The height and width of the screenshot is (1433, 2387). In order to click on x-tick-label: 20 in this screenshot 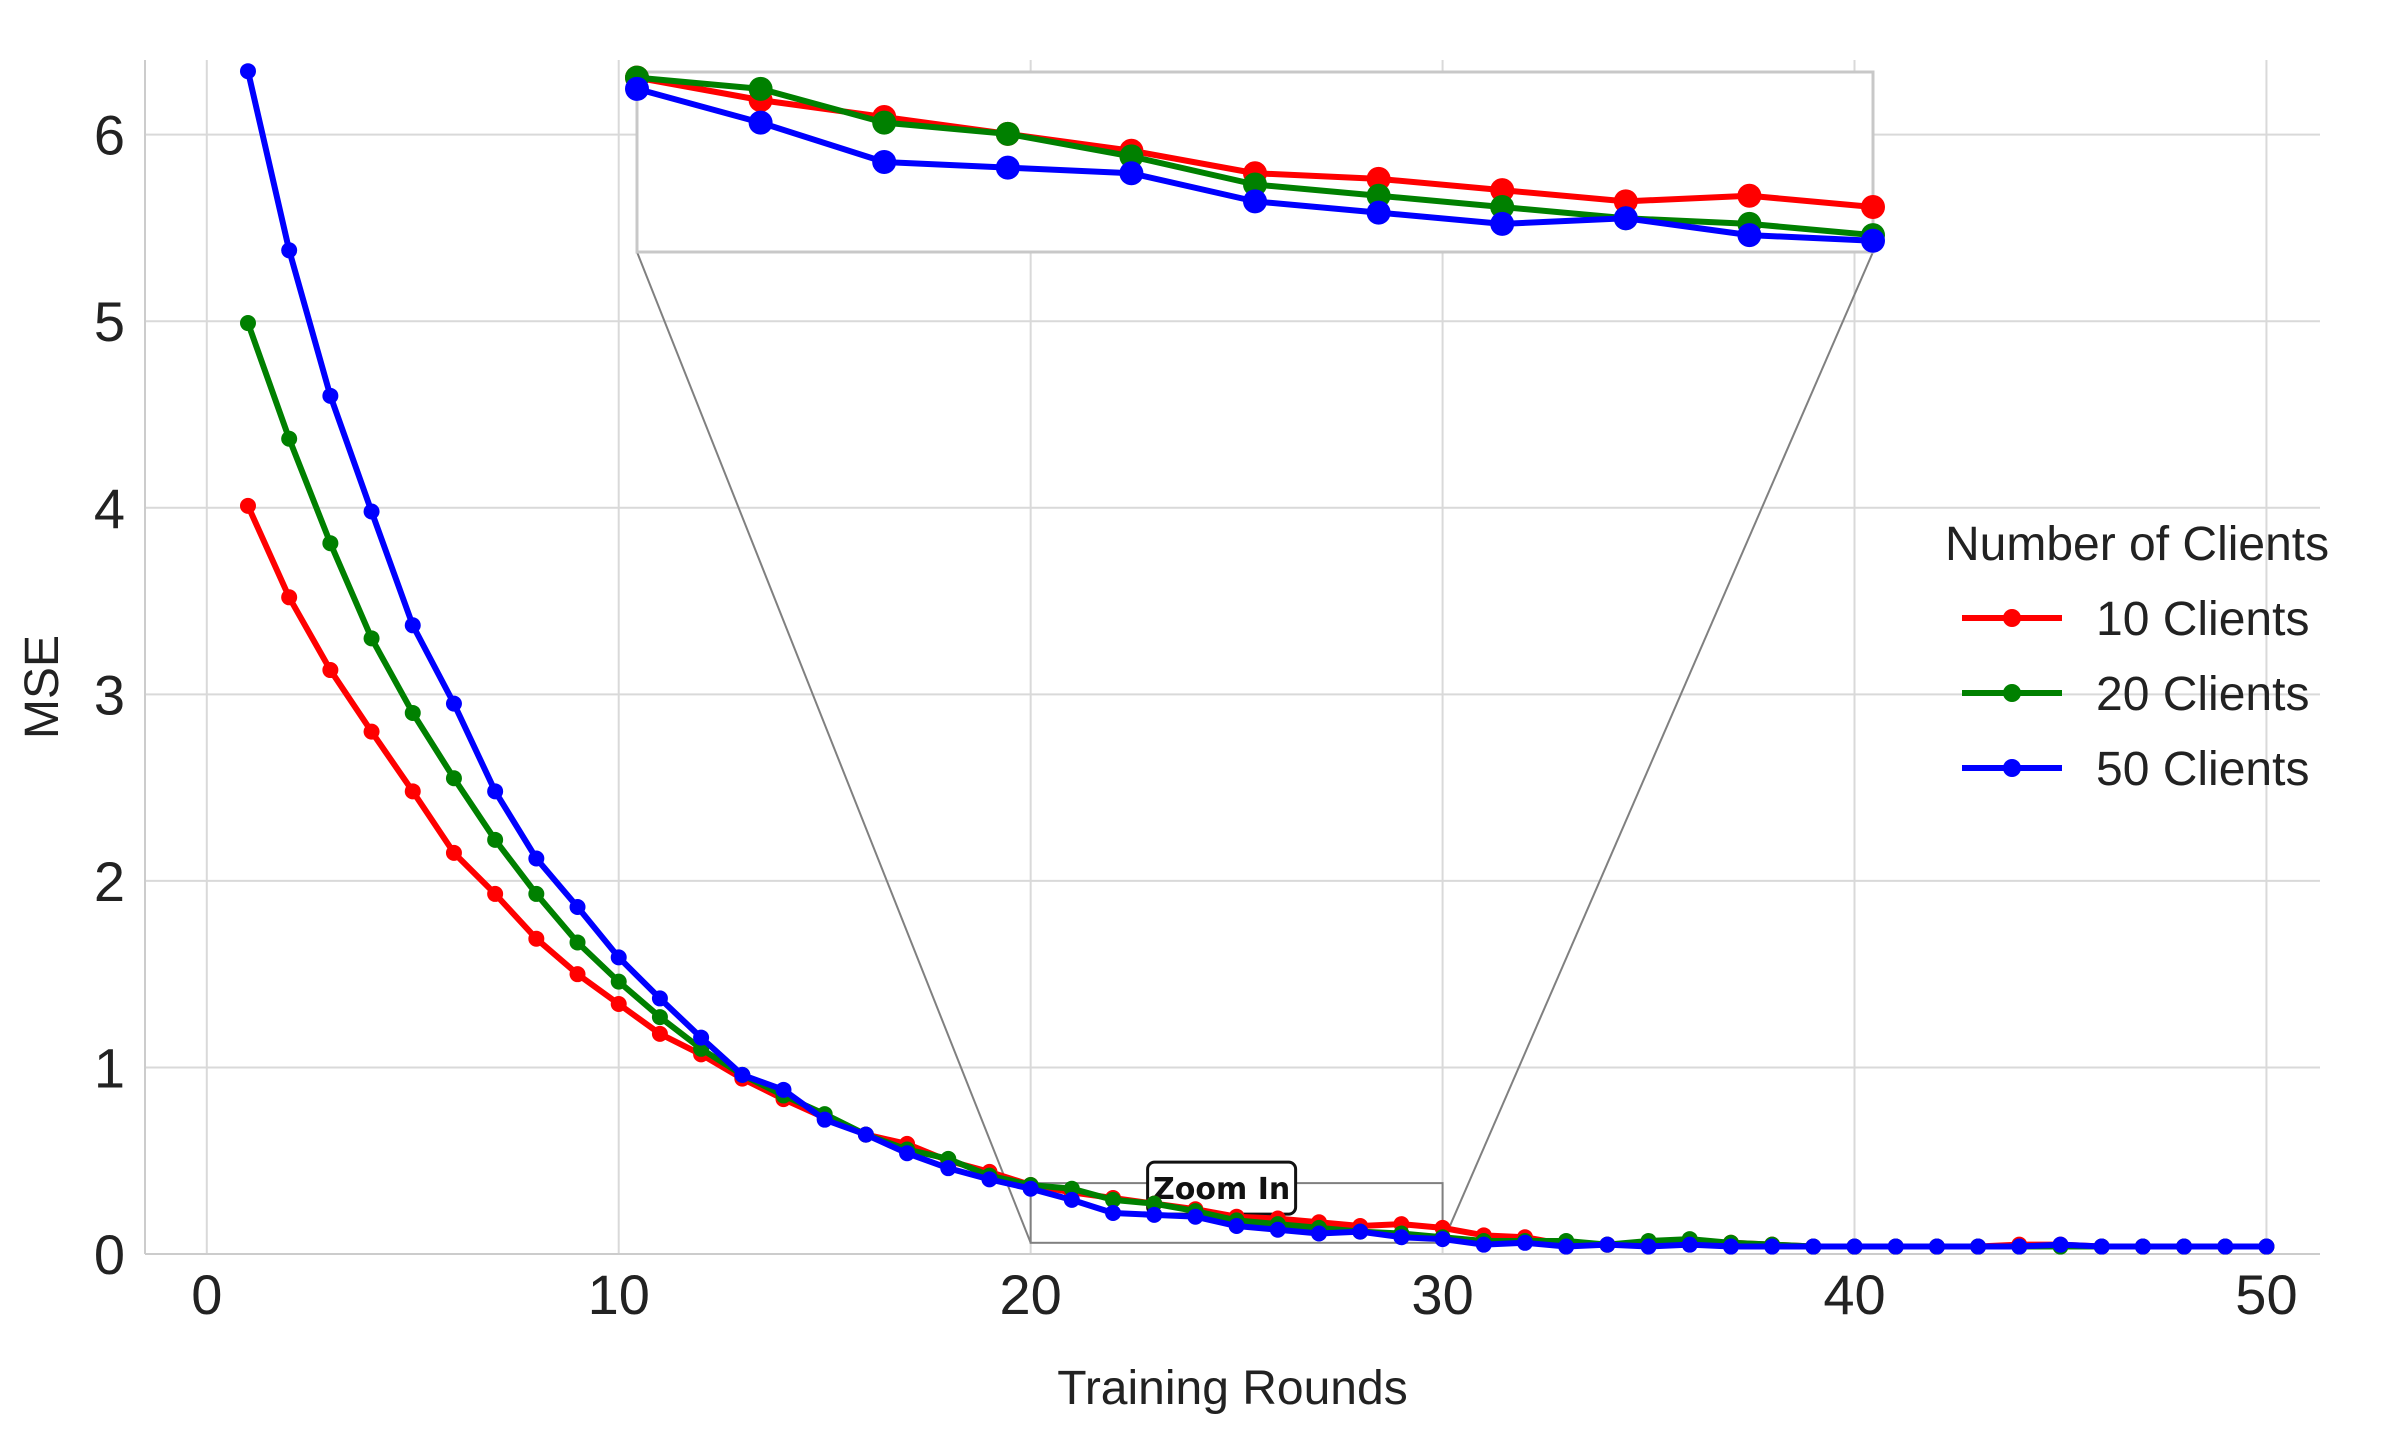, I will do `click(1031, 1294)`.